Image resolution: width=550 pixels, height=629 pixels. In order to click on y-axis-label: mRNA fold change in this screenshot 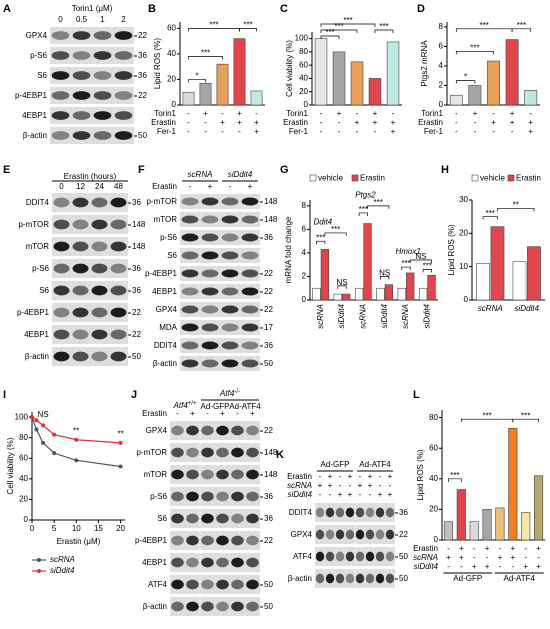, I will do `click(288, 249)`.